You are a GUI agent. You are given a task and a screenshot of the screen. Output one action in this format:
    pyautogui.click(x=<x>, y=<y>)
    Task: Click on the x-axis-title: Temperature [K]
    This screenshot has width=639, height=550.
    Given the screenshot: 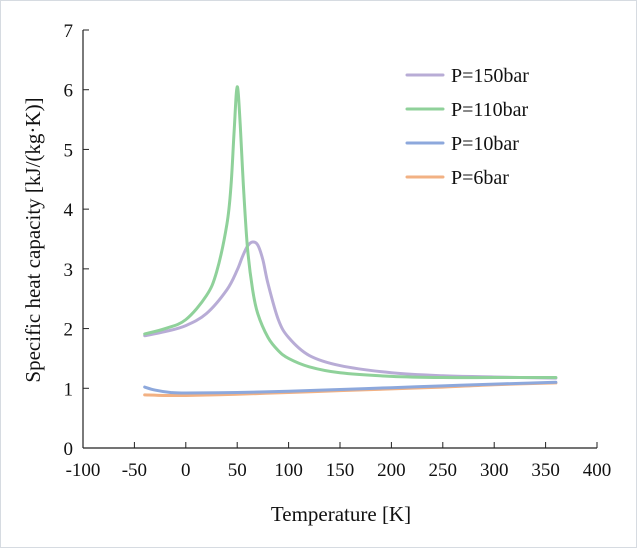 What is the action you would take?
    pyautogui.click(x=341, y=514)
    